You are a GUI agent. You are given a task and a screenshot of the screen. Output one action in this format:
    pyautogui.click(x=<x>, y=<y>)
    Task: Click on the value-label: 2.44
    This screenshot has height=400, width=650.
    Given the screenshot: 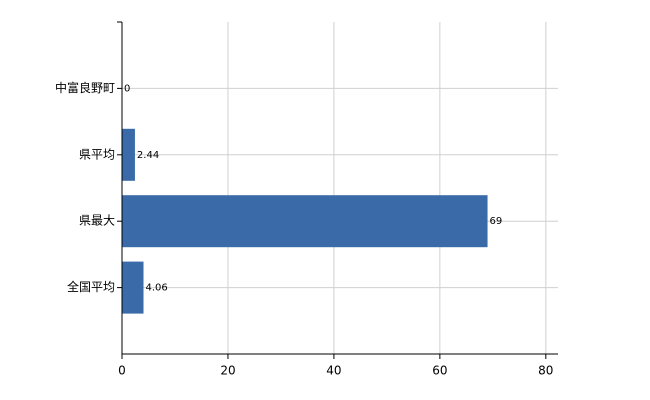 What is the action you would take?
    pyautogui.click(x=148, y=155)
    